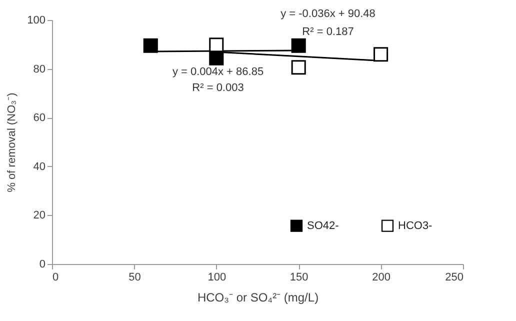 This screenshot has width=516, height=321. Describe the element at coordinates (328, 32) in the screenshot. I see `annotation: R² = 0.187` at that location.